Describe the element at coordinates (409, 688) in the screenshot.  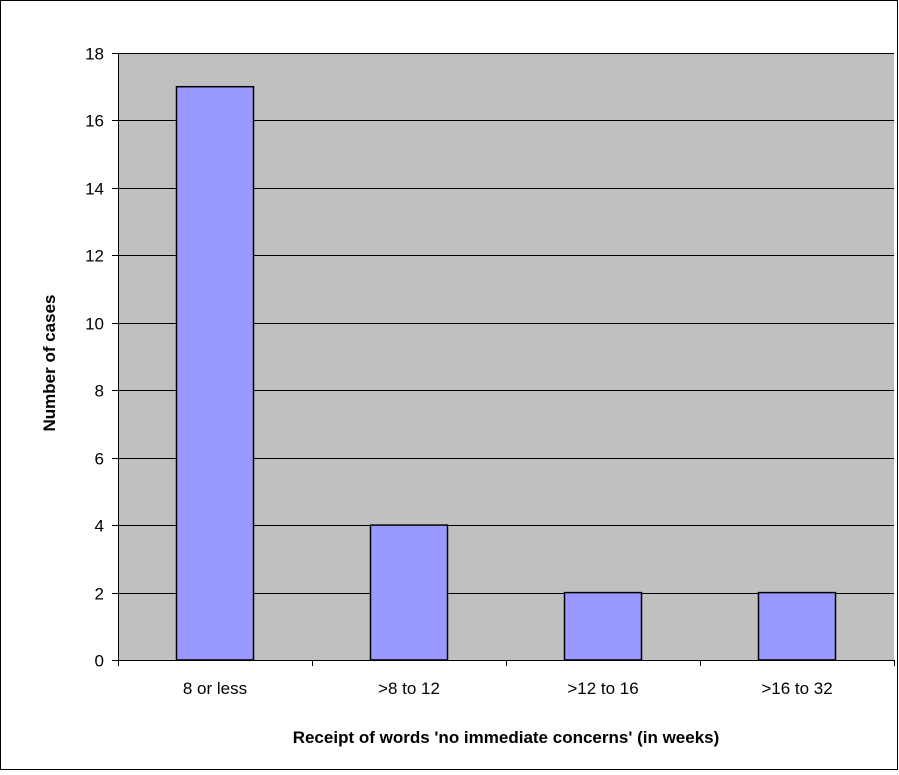
I see `x-tick-label: >8 to 12` at that location.